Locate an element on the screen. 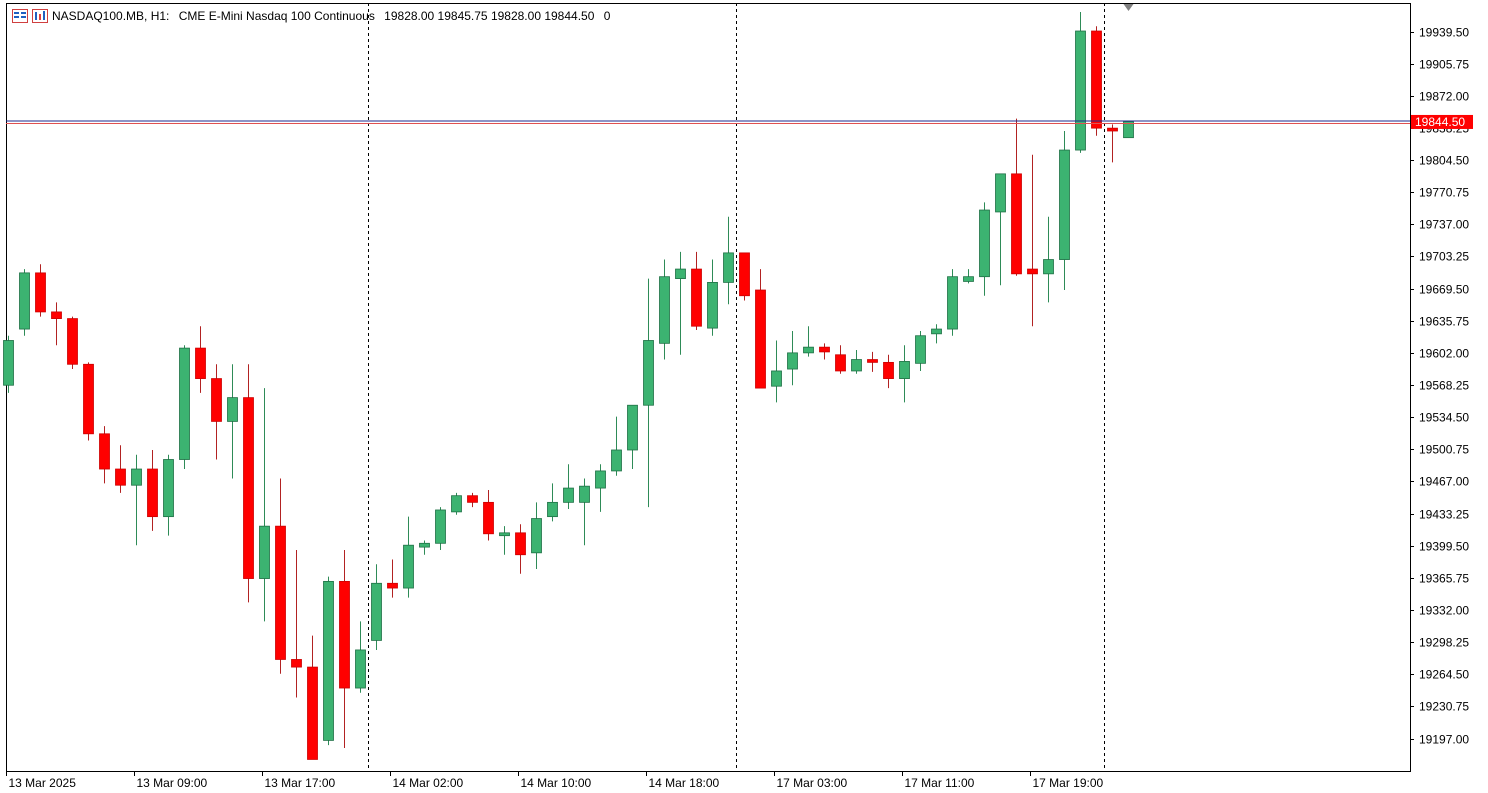  x-axis-label: 13 Mar 17:00 is located at coordinates (300, 783).